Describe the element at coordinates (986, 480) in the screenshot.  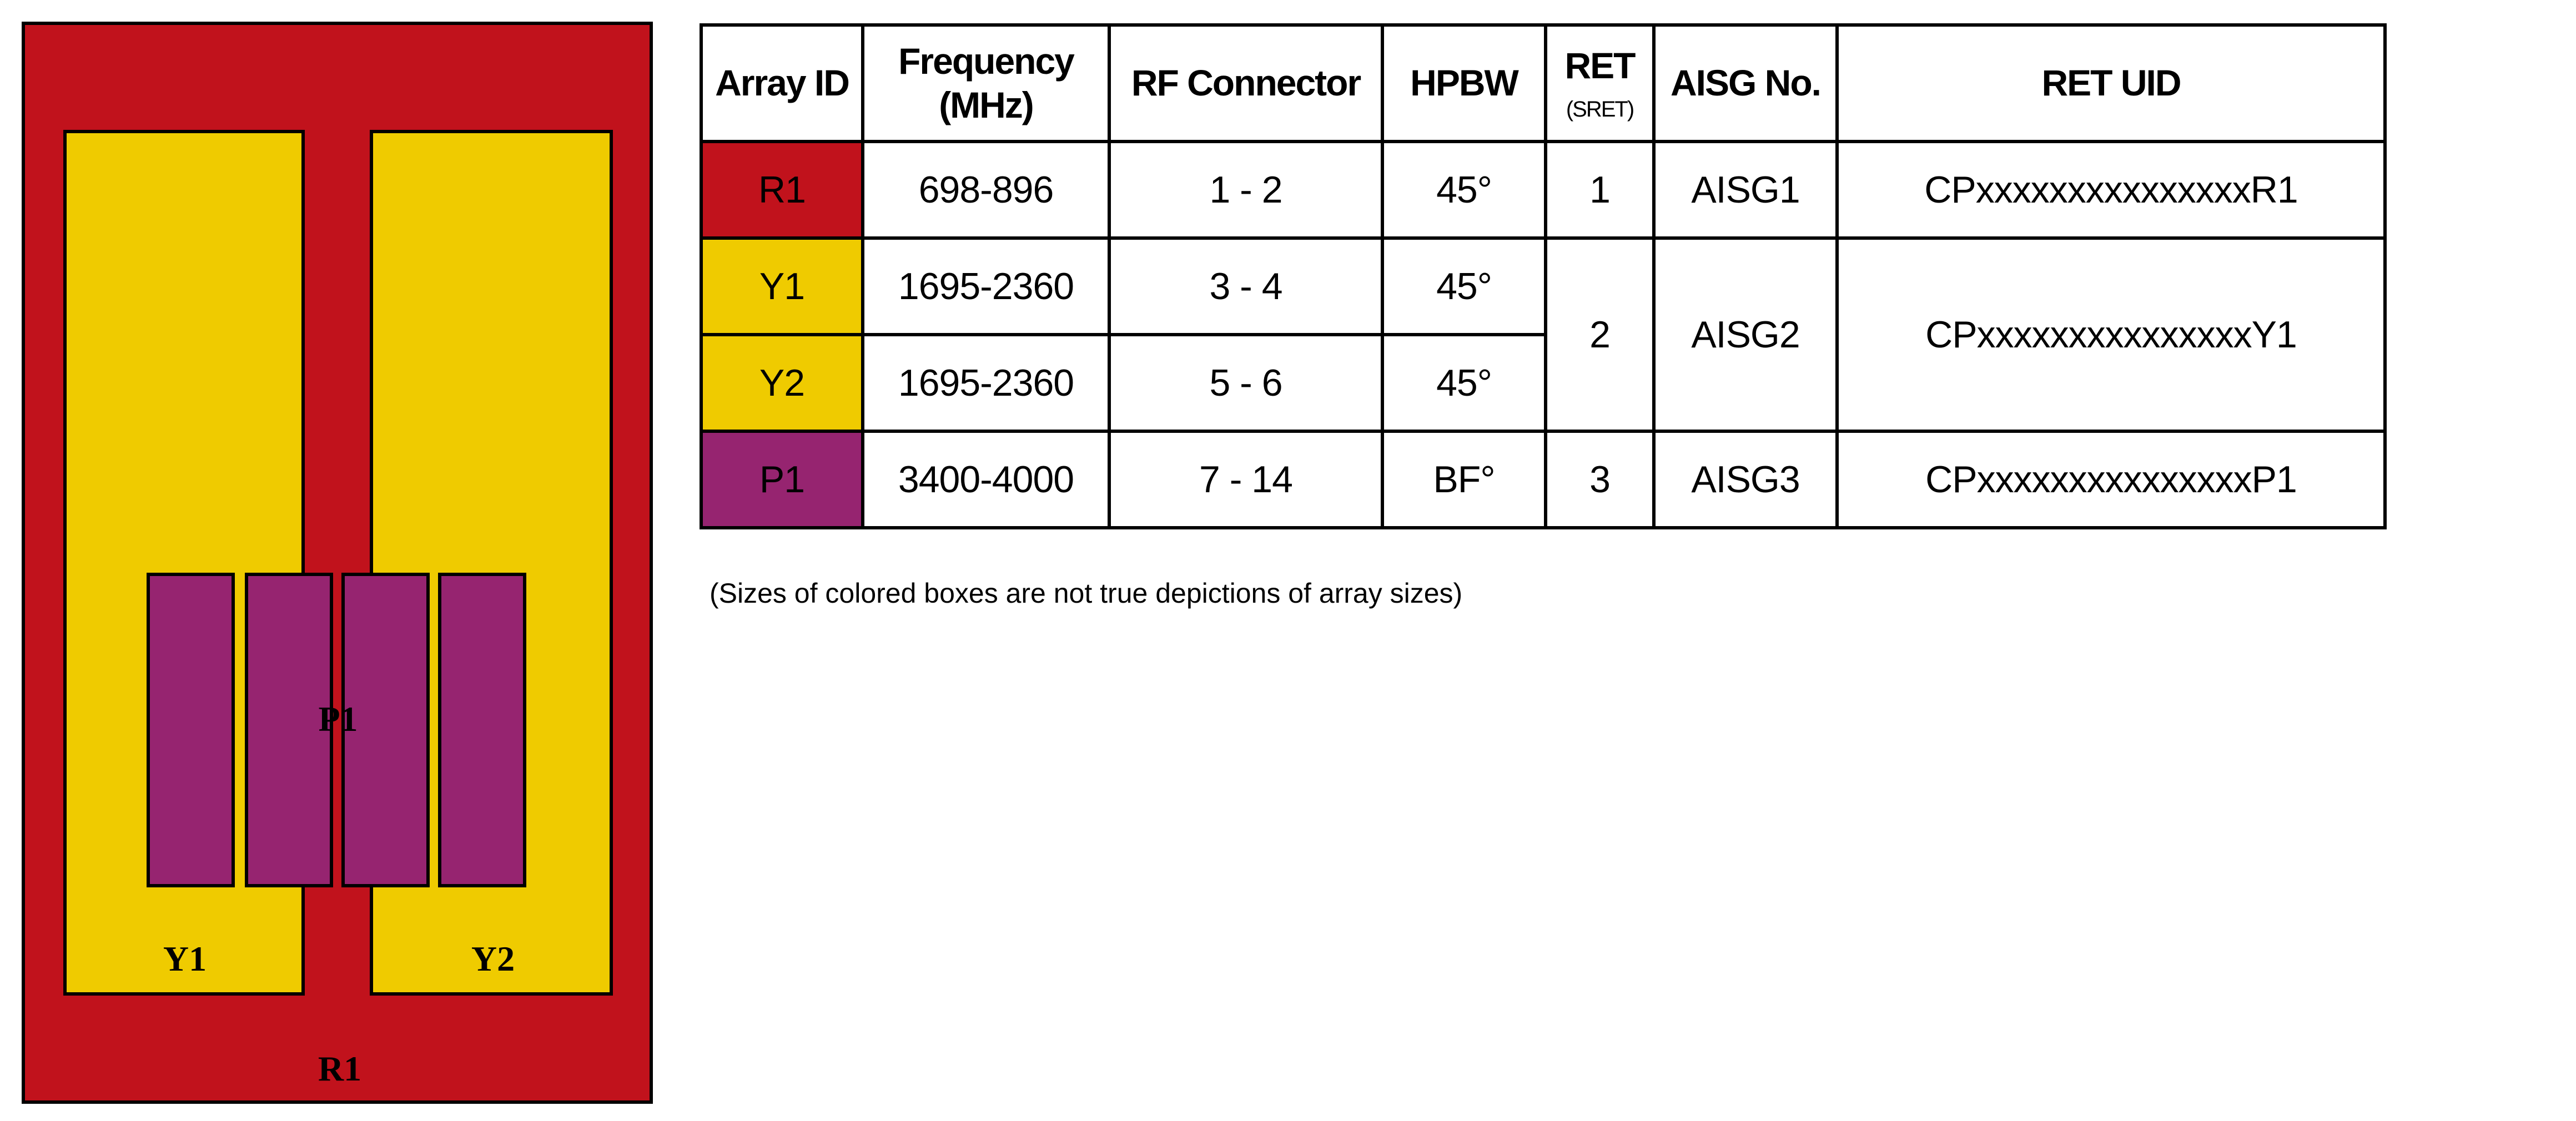
I see `cell-frequency: 3400-4000` at that location.